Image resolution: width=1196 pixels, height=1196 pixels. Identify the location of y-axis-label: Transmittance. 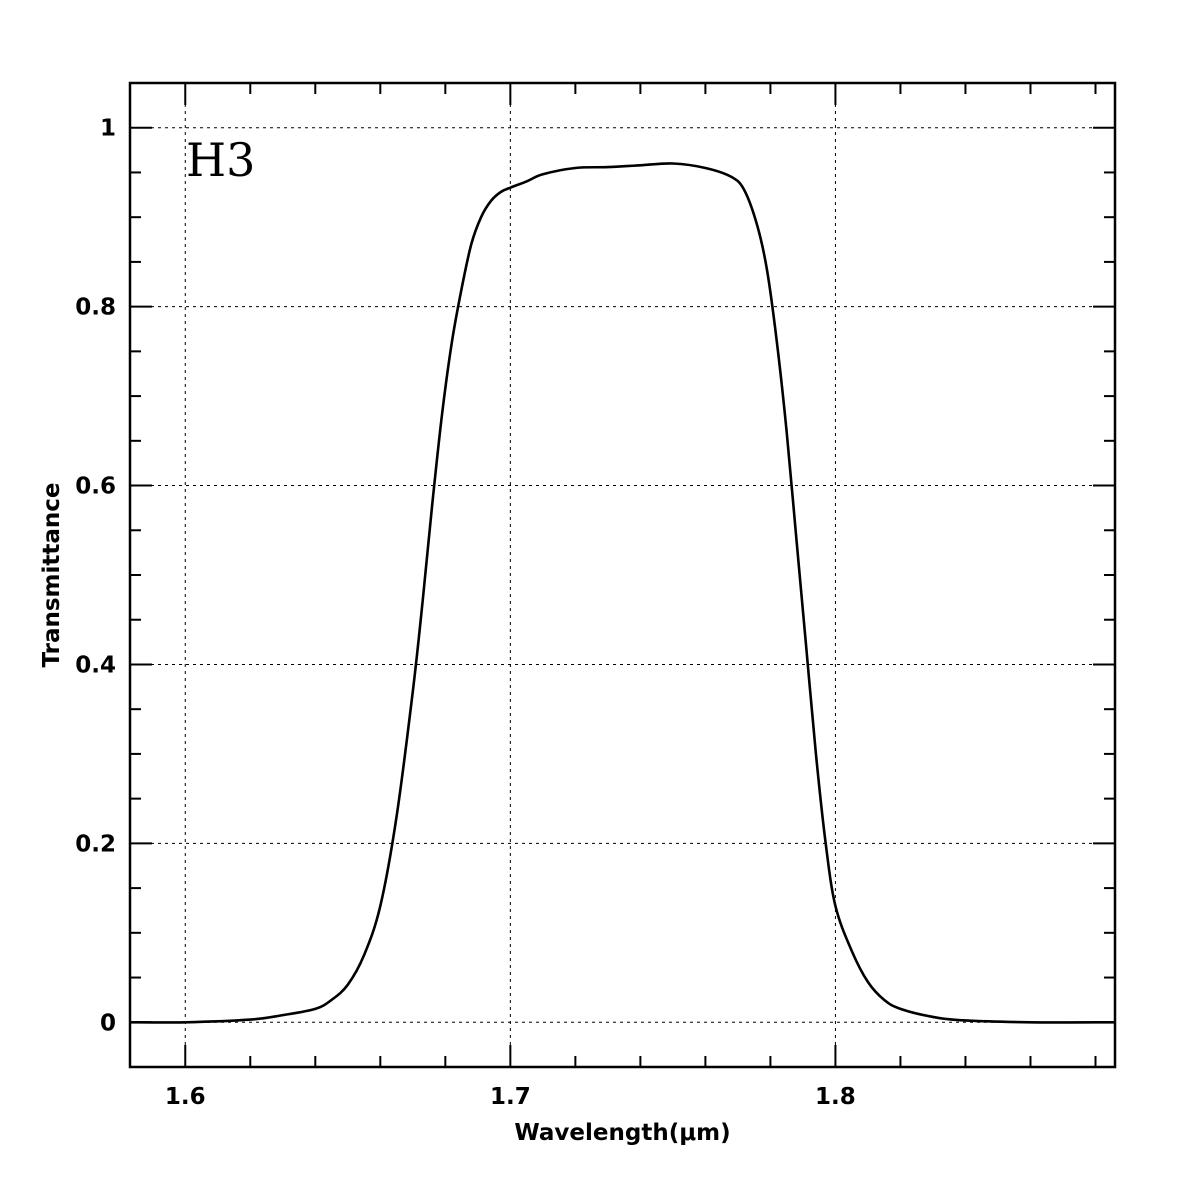
(52, 574).